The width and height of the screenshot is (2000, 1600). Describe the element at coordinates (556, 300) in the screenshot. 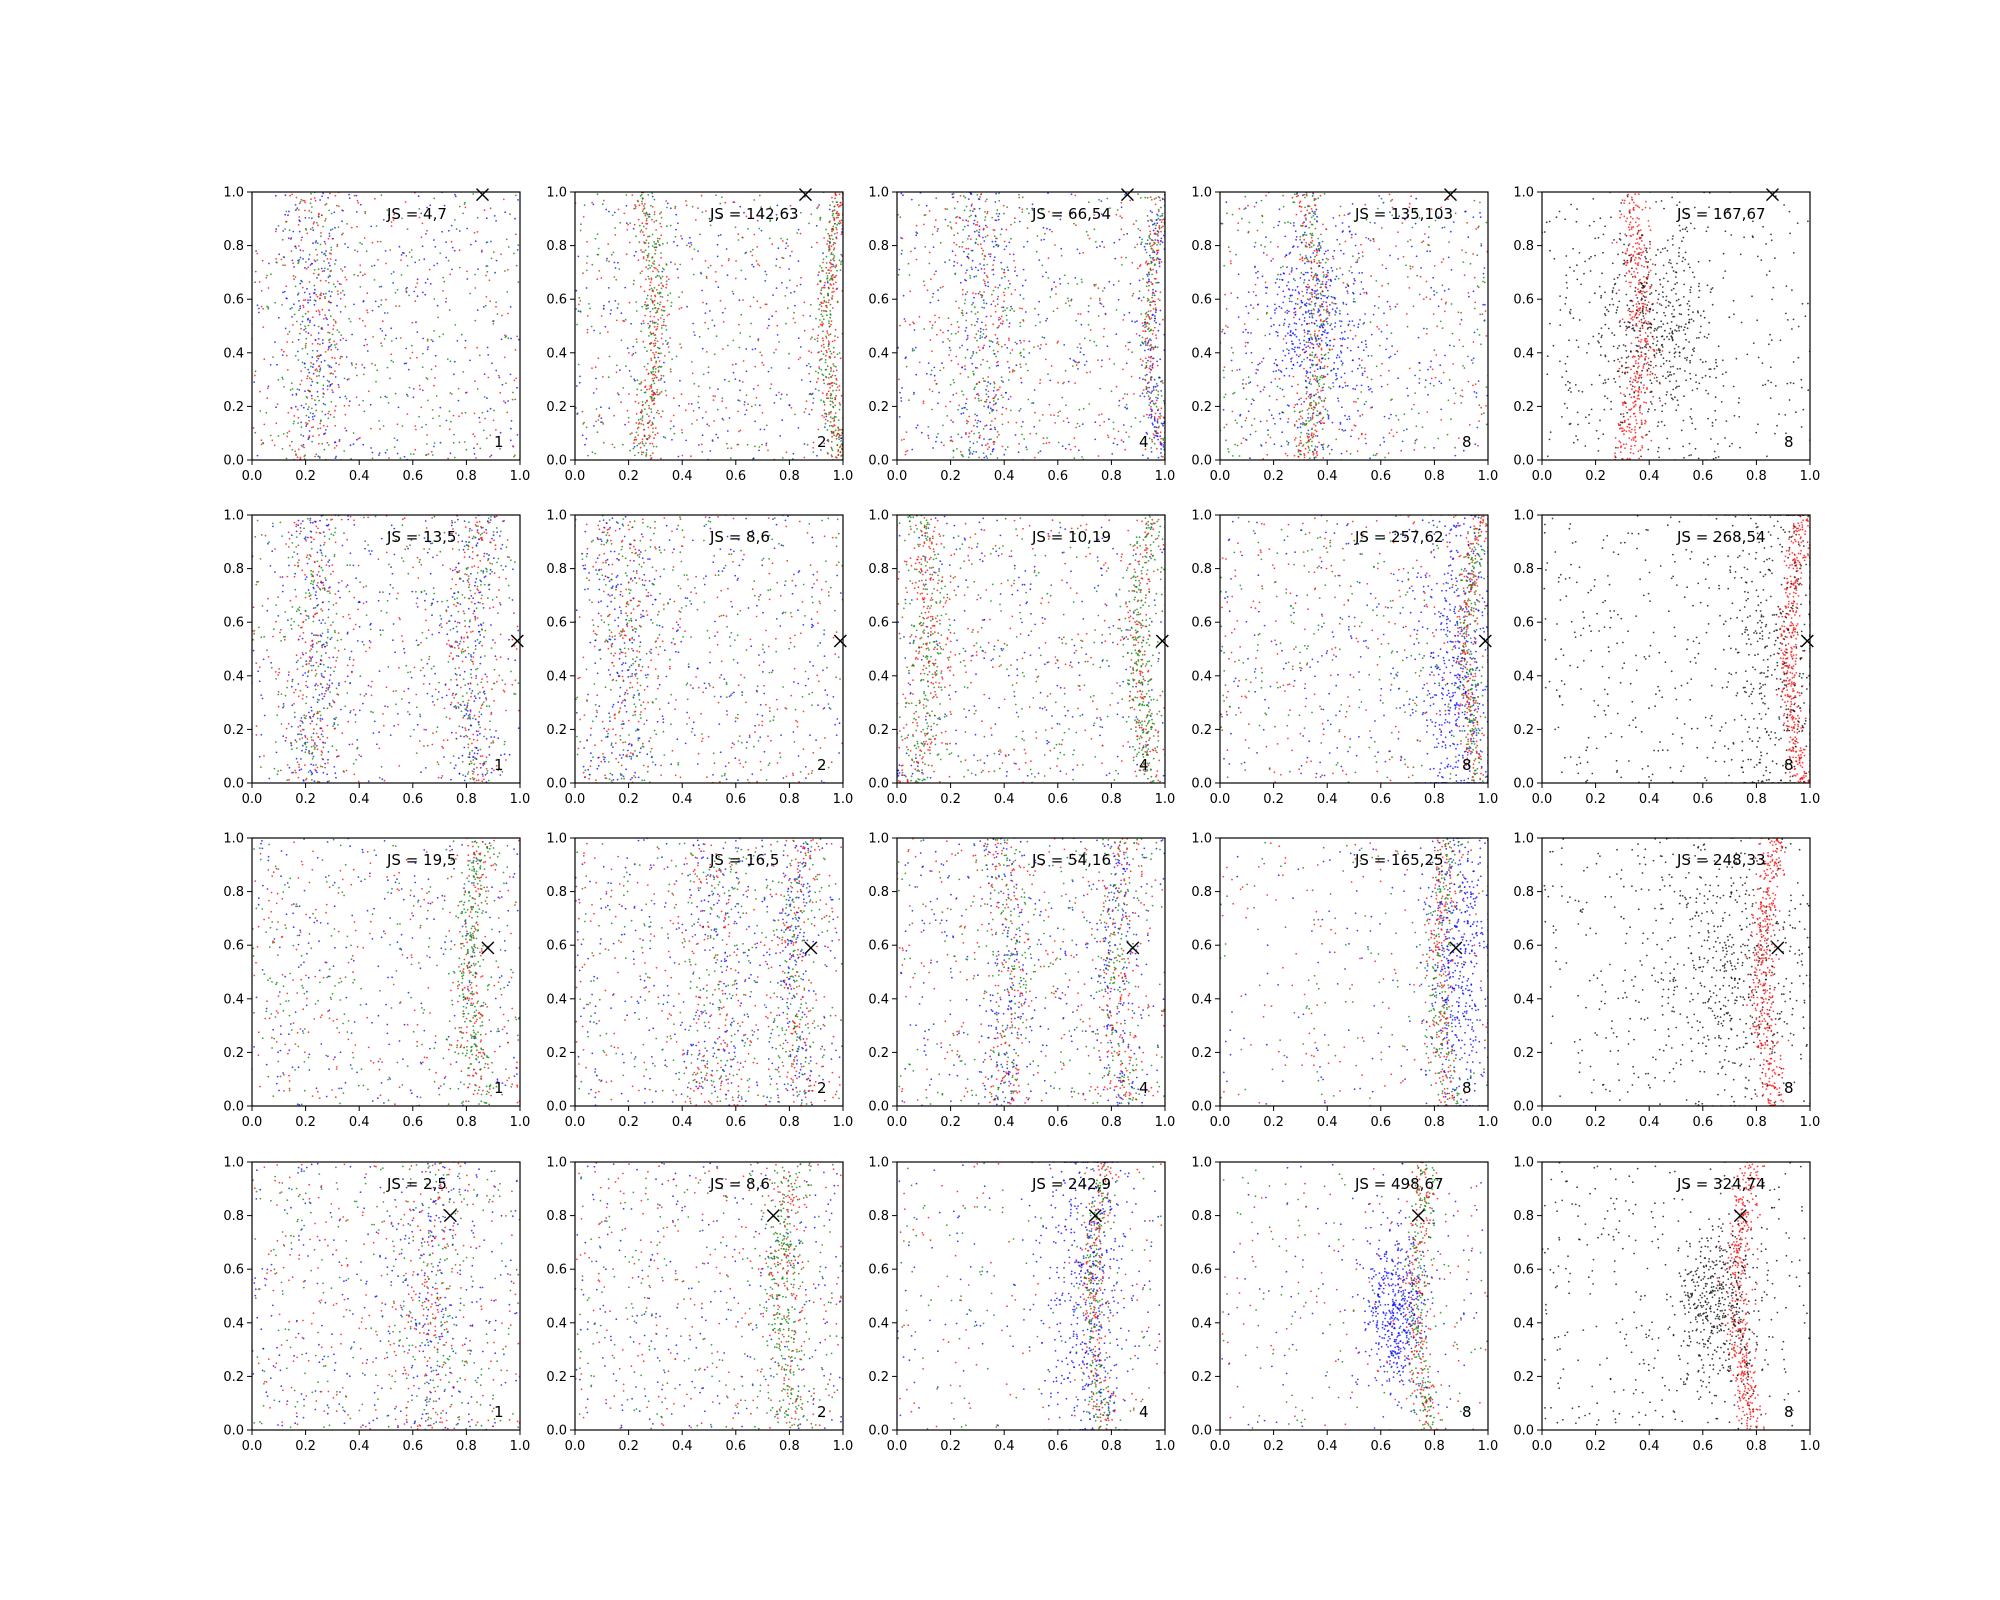

I see `y-tick-label: 0.6` at that location.